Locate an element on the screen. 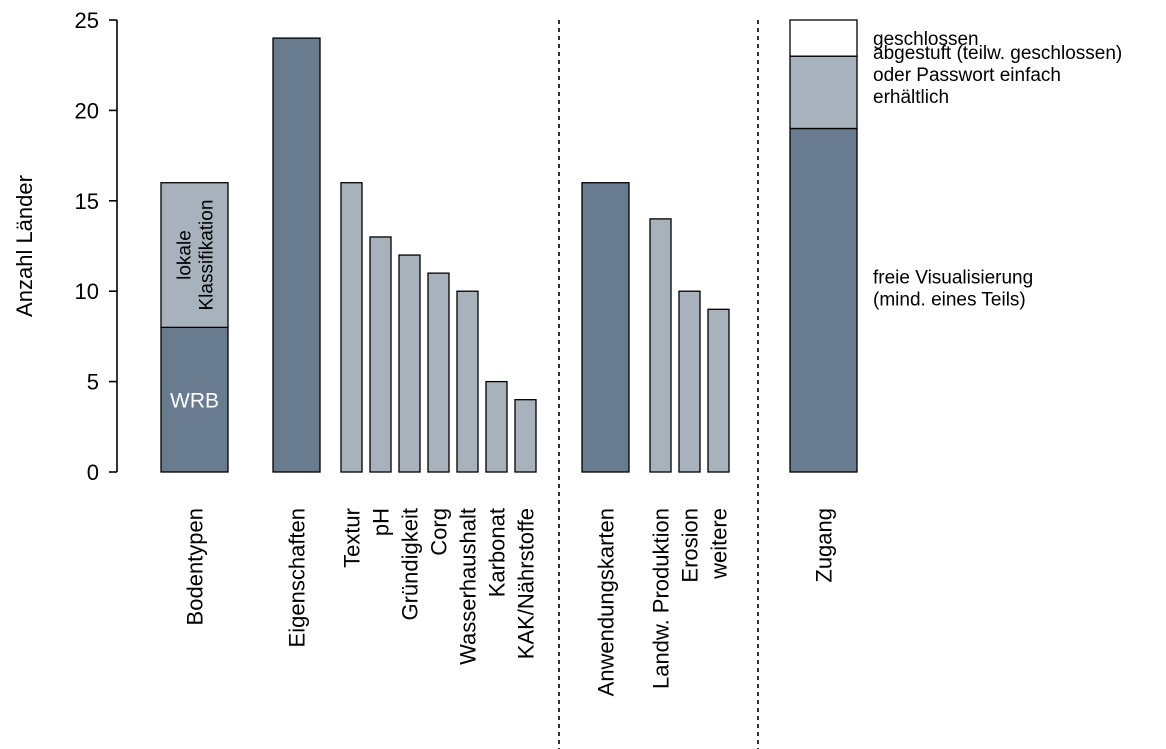 The width and height of the screenshot is (1166, 749). y-tick-label: 20 is located at coordinates (87, 110).